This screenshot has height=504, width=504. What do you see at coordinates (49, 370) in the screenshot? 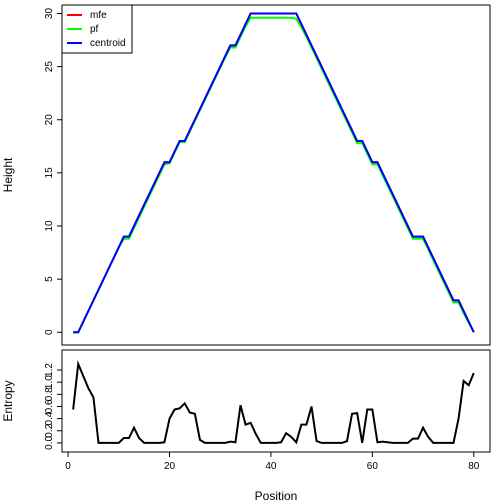
I see `y-tick-label: 1.2` at bounding box center [49, 370].